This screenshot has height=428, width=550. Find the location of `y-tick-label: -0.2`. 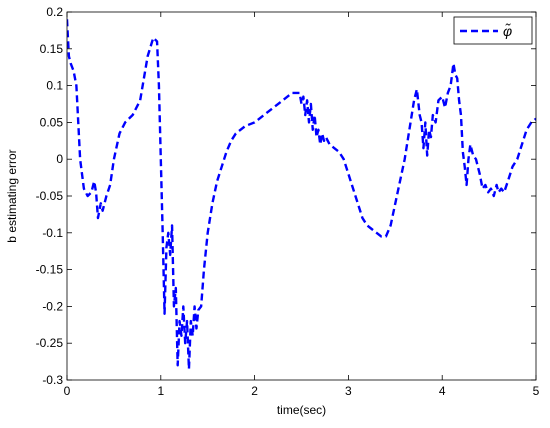

y-tick-label: -0.2 is located at coordinates (52, 306).